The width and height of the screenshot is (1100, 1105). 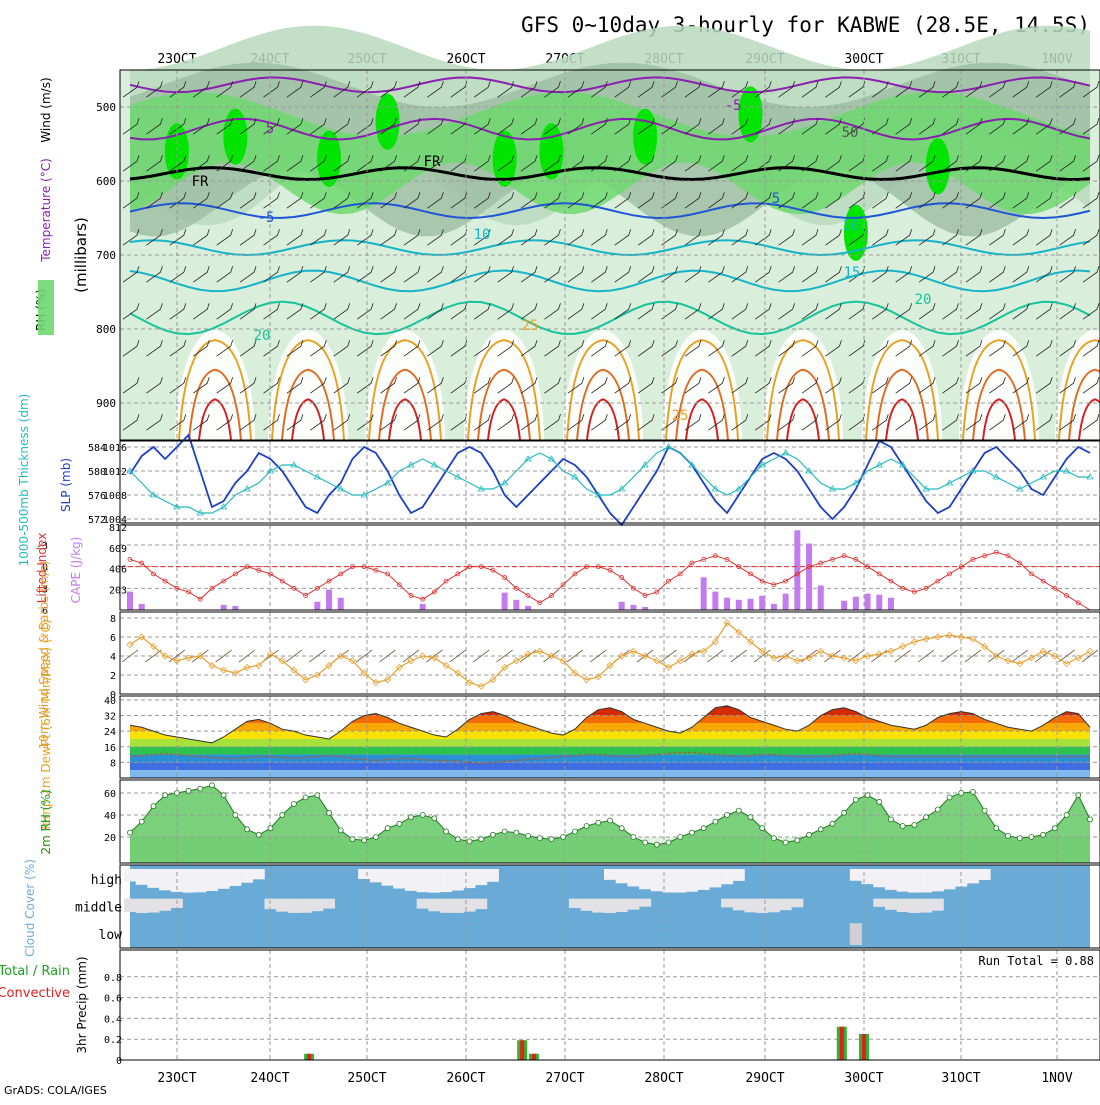 What do you see at coordinates (841, 1043) in the screenshot?
I see `precip-convective-bar` at bounding box center [841, 1043].